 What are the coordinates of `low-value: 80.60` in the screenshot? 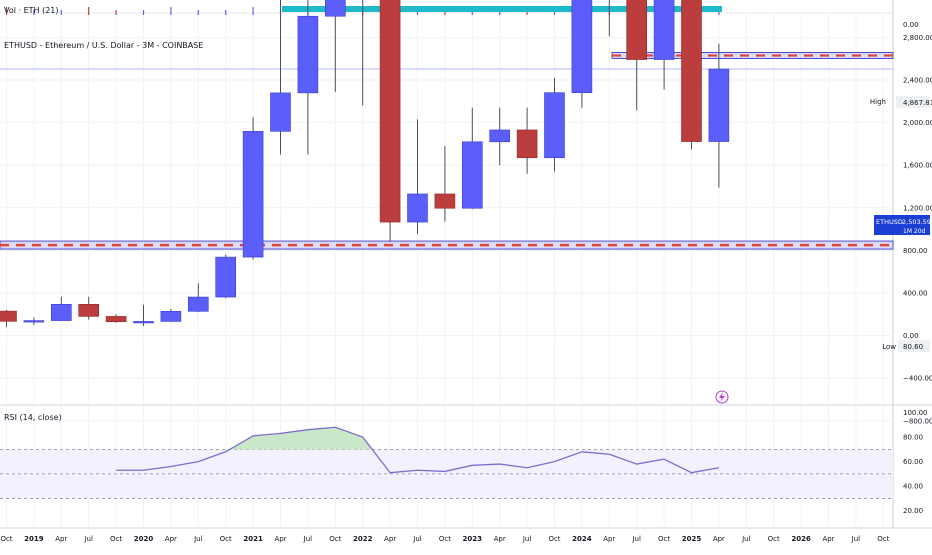 It's located at (913, 347).